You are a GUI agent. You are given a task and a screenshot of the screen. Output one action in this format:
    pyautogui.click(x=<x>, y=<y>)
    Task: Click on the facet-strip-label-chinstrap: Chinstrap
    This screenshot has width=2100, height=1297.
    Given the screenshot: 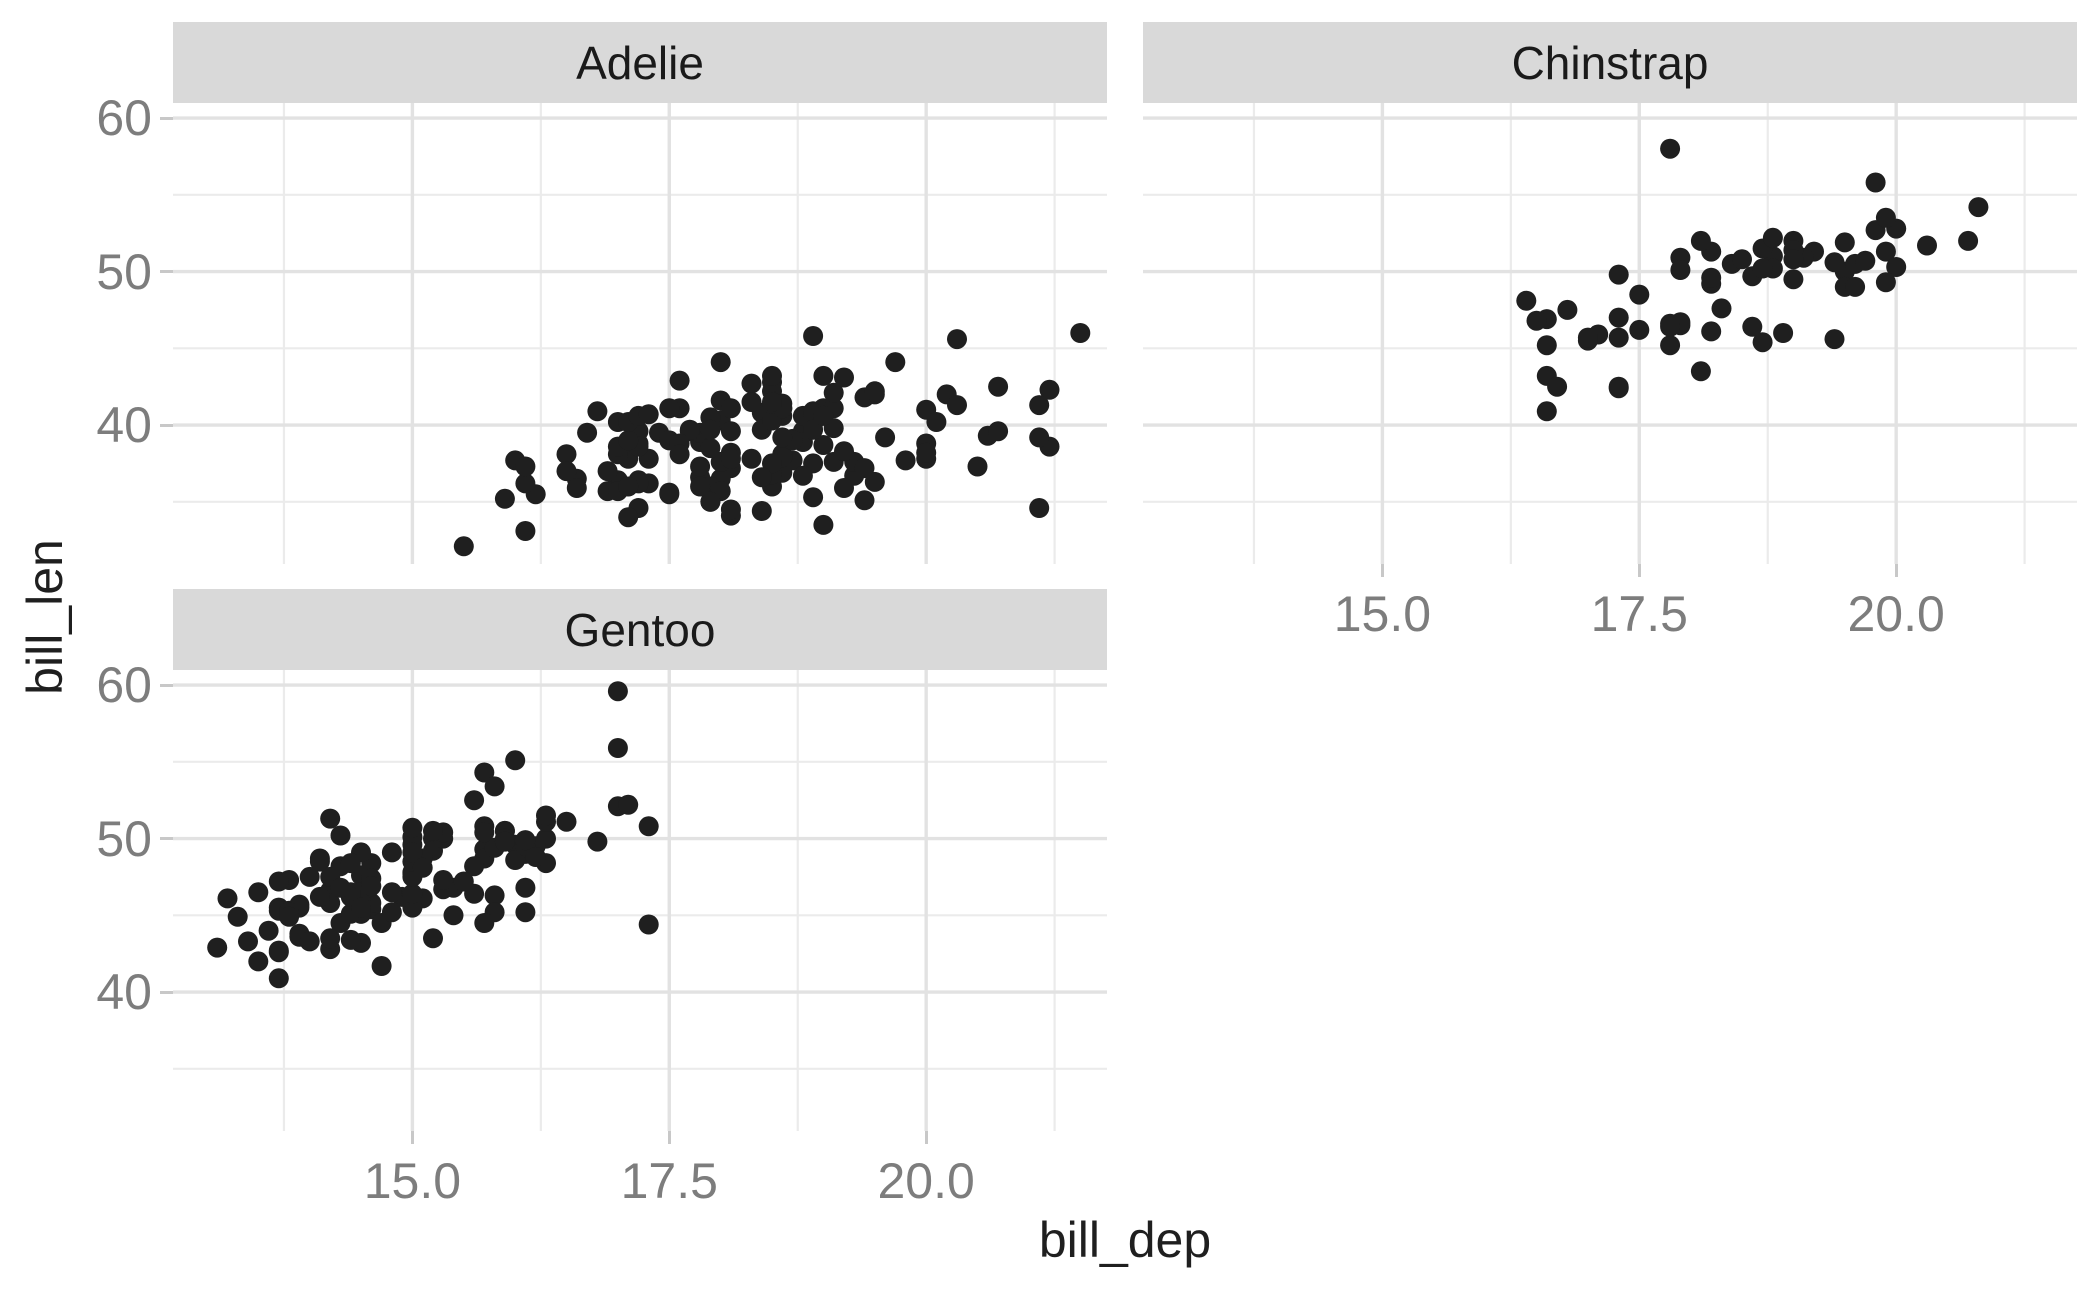 What is the action you would take?
    pyautogui.click(x=1610, y=62)
    